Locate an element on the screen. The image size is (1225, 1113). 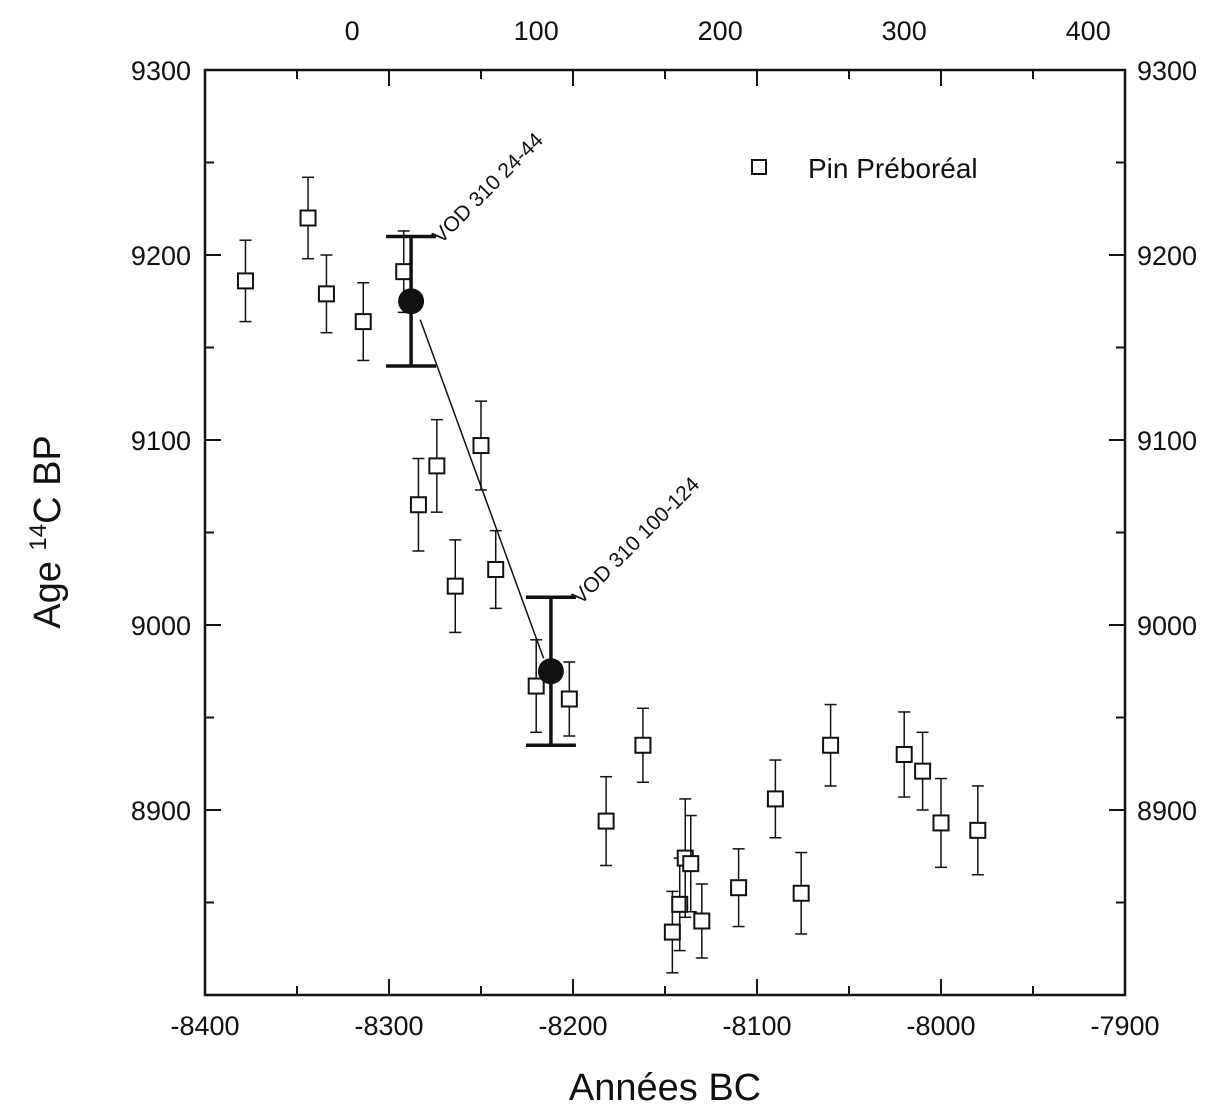
top-axis-tick-label: 0 is located at coordinates (352, 31).